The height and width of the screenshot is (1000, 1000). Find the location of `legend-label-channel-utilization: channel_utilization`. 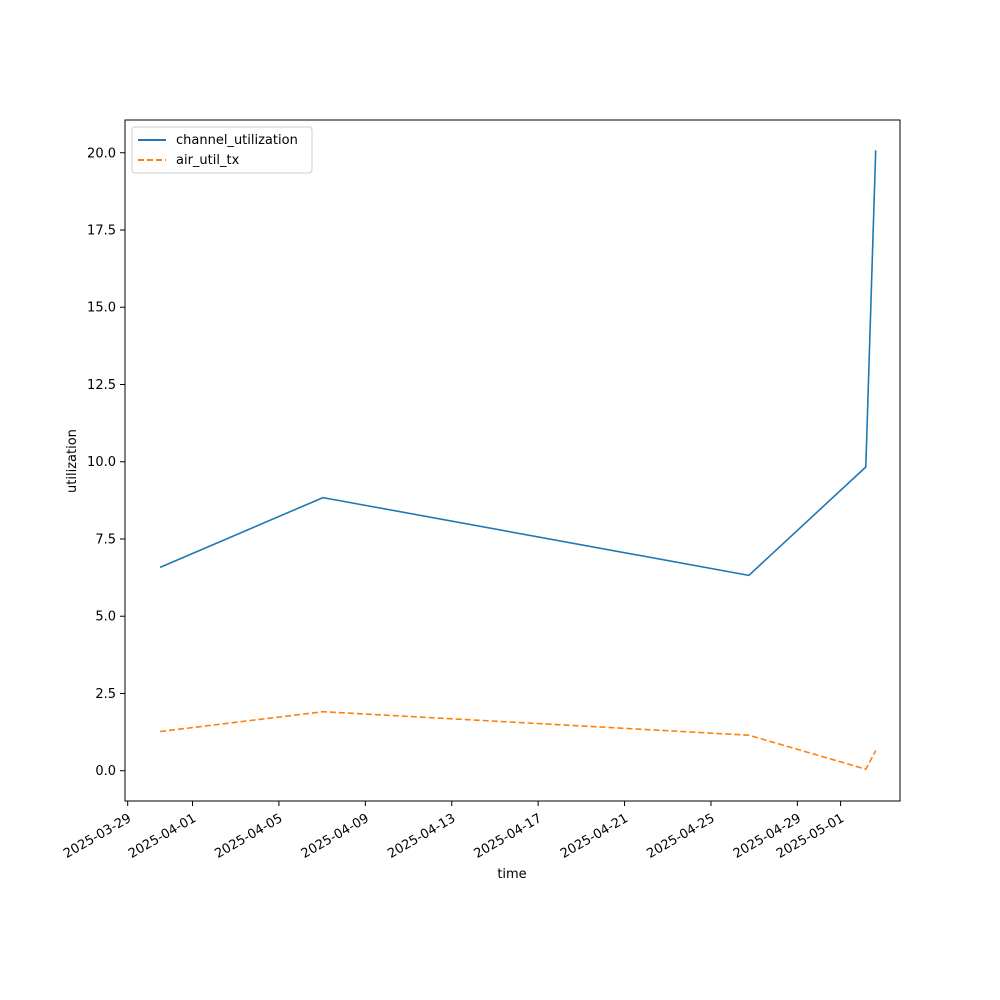

legend-label-channel-utilization: channel_utilization is located at coordinates (237, 140).